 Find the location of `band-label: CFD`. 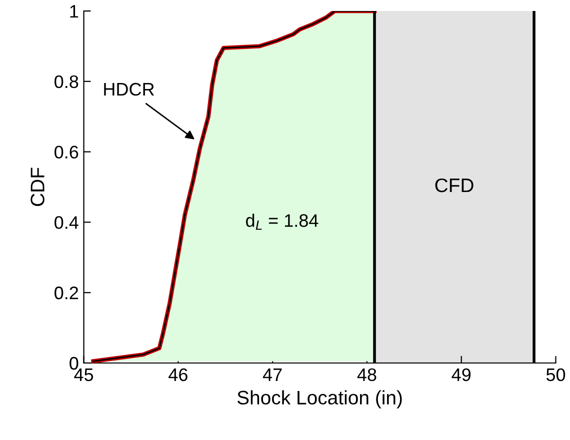

band-label: CFD is located at coordinates (454, 185).